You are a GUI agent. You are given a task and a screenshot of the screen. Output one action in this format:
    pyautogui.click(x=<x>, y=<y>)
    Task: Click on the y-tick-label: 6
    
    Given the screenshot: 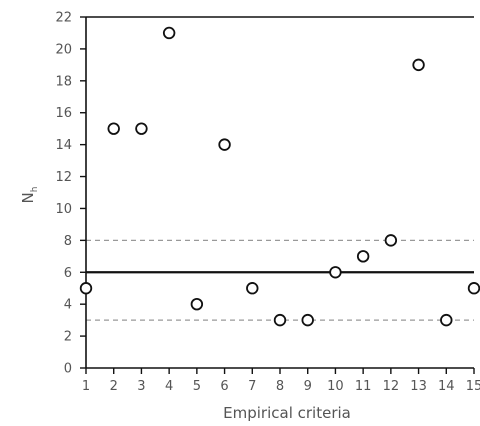 What is the action you would take?
    pyautogui.click(x=68, y=273)
    